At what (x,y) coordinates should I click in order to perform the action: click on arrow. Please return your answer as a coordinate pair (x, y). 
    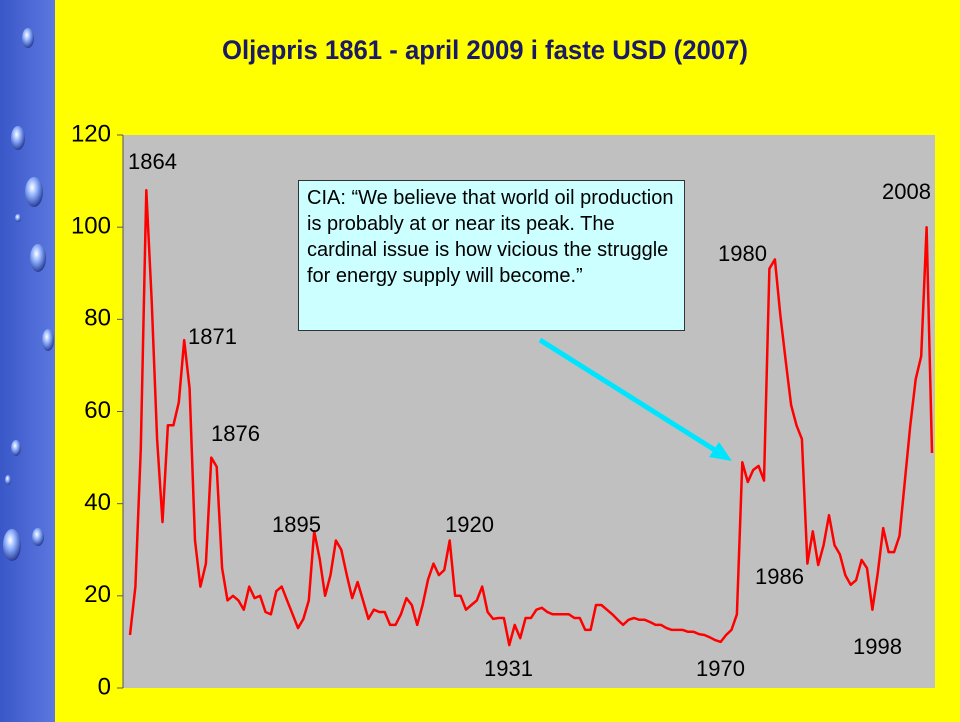
    Looking at the image, I should click on (629, 396).